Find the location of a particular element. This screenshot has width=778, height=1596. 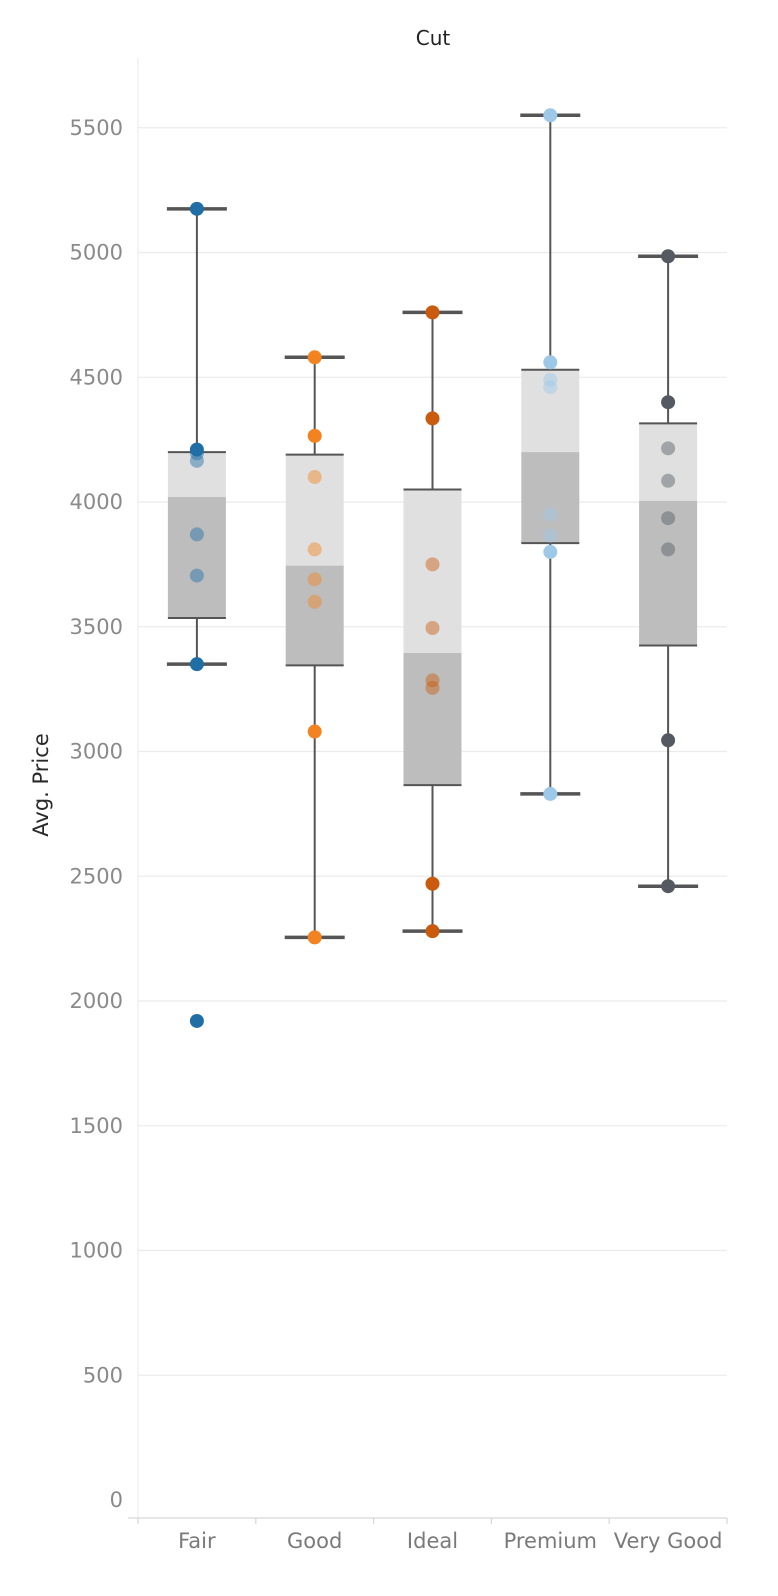

y-tick-label: 1500 is located at coordinates (96, 1126).